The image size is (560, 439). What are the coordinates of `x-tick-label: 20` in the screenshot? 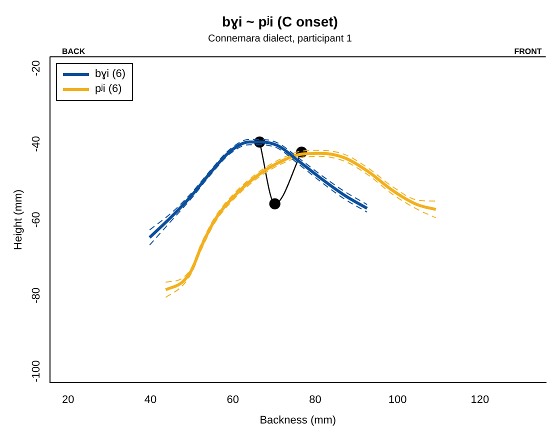 It's located at (68, 400).